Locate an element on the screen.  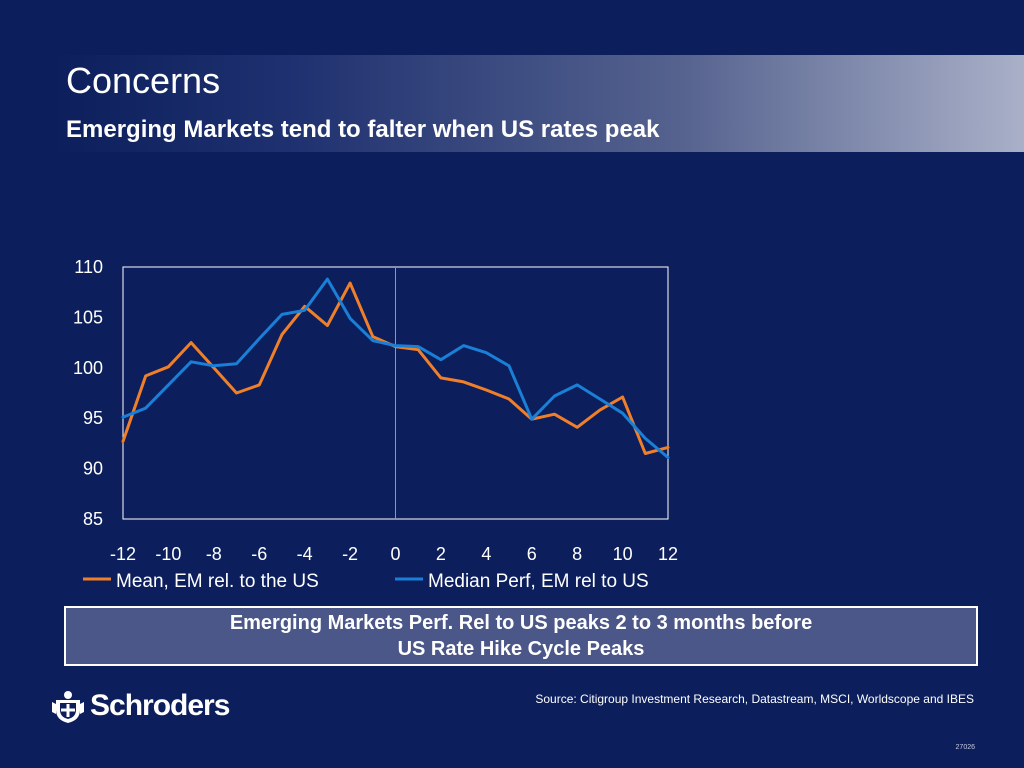
legend-label-mean: Mean, EM rel. to the US is located at coordinates (217, 581).